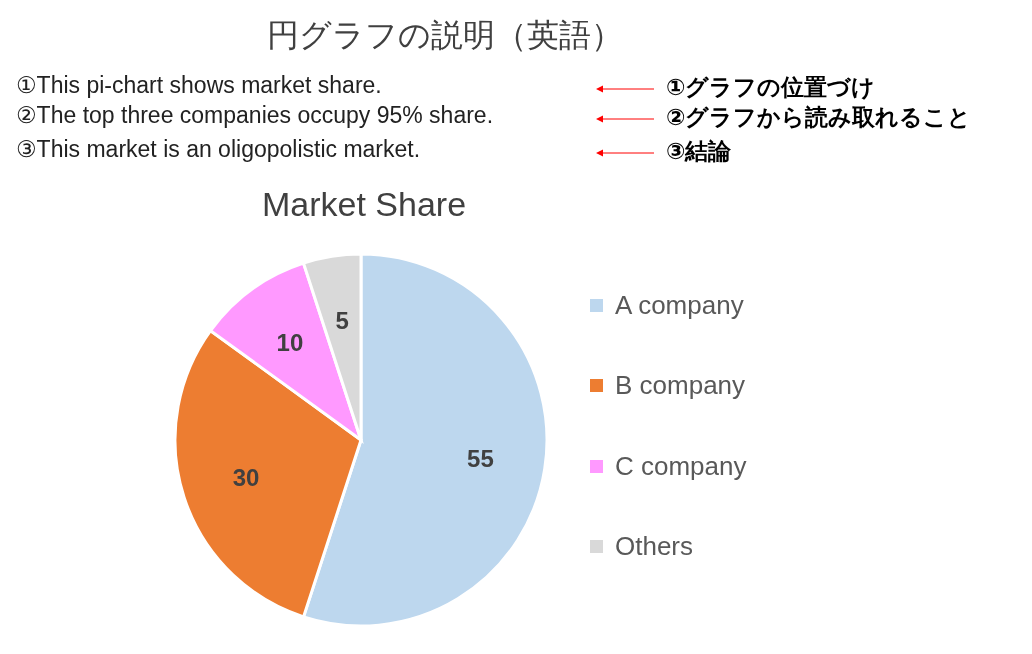  What do you see at coordinates (480, 459) in the screenshot?
I see `data-label: 55` at bounding box center [480, 459].